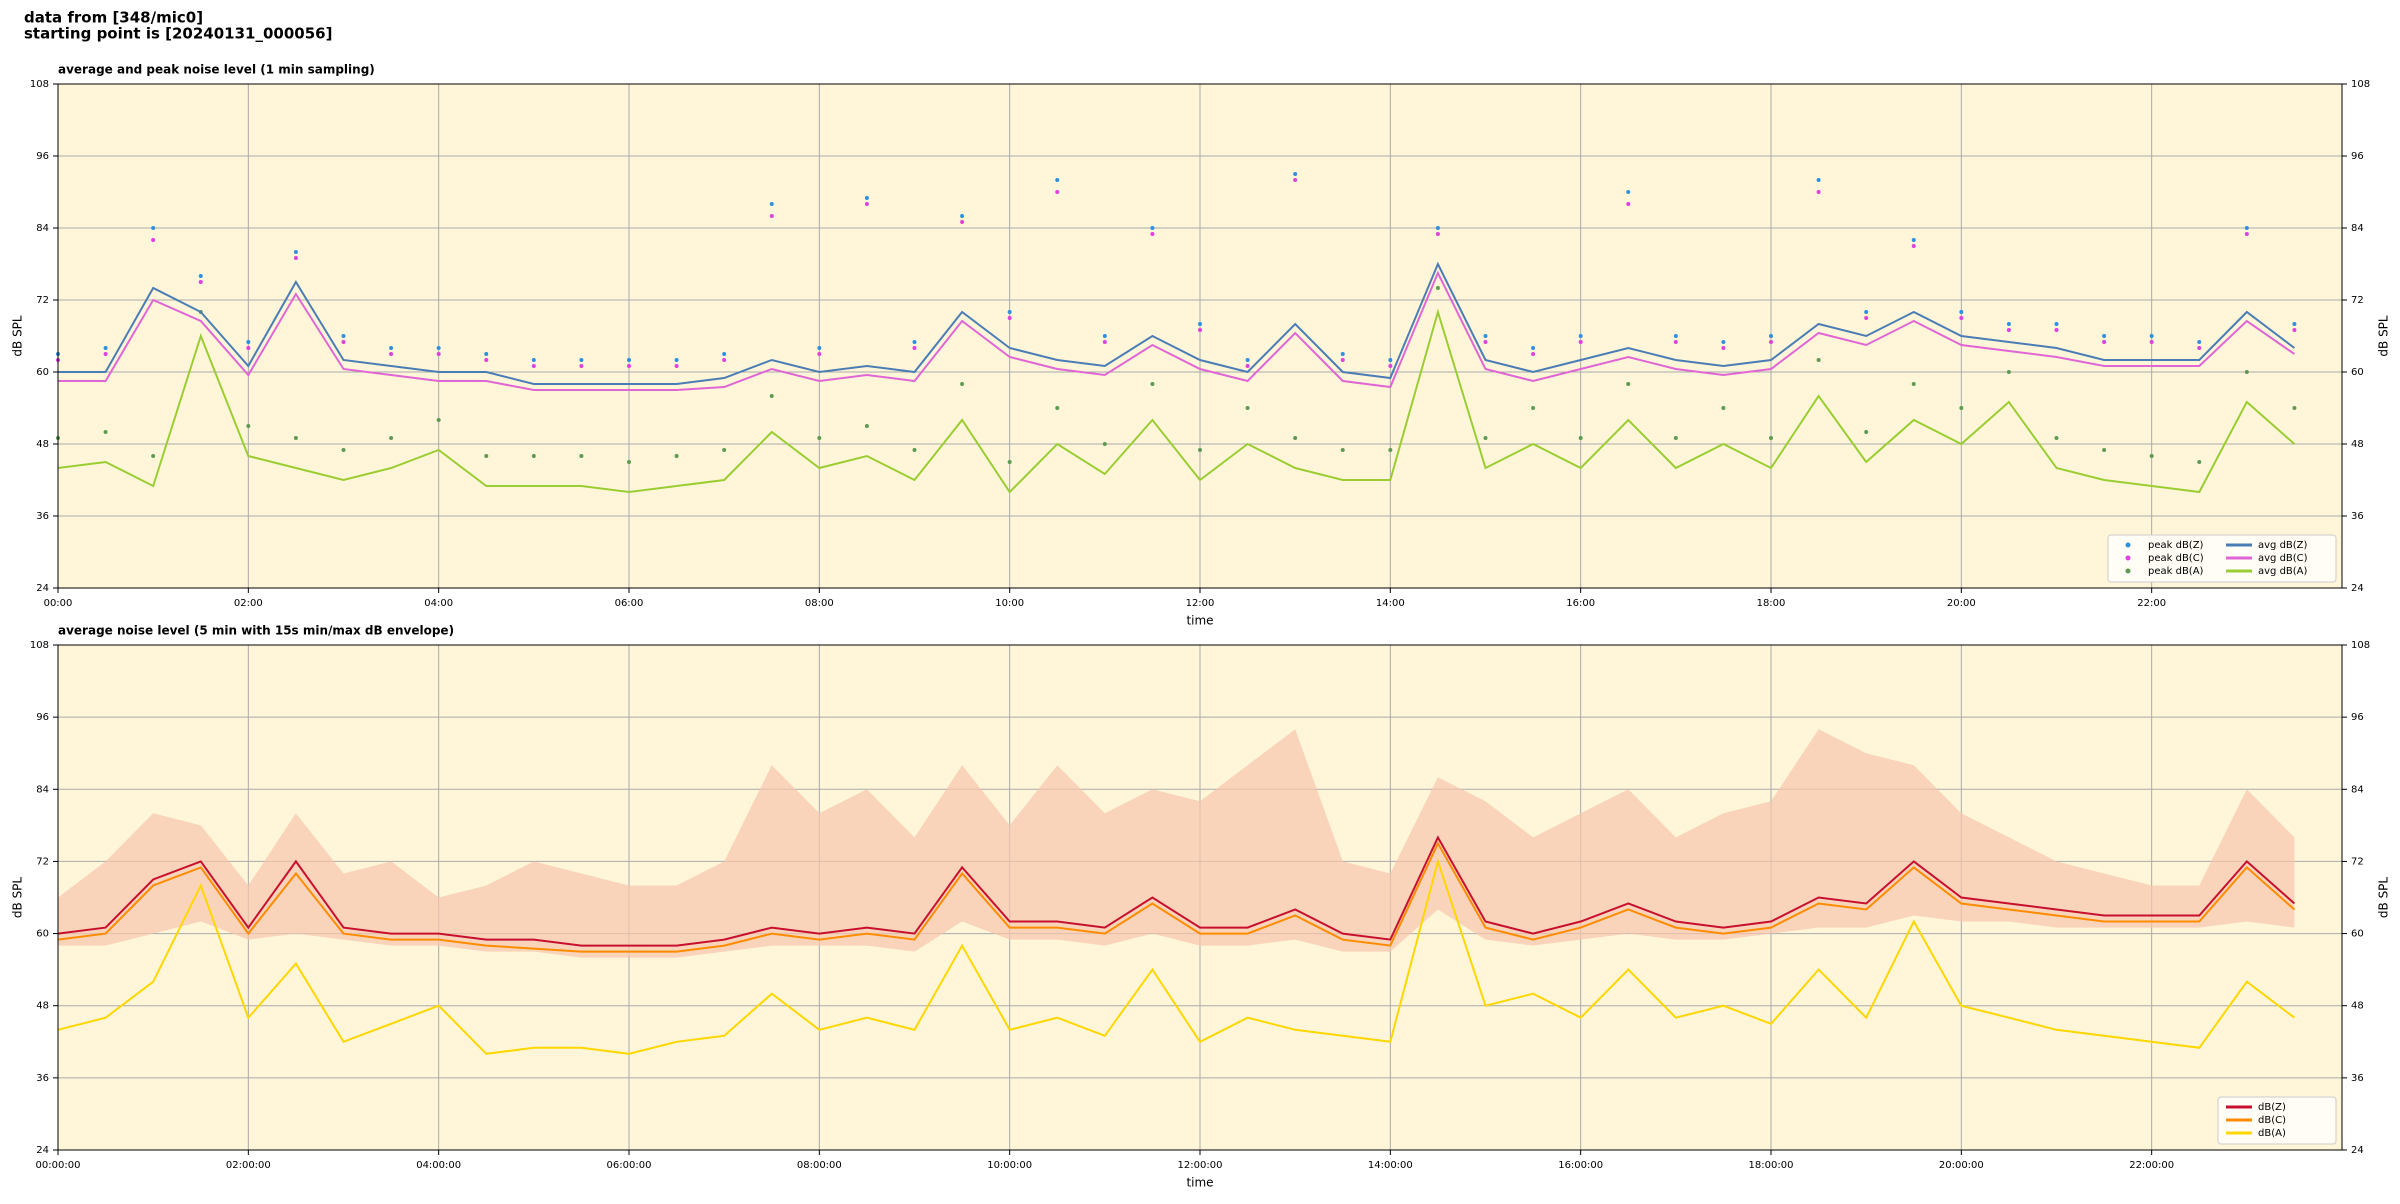 The height and width of the screenshot is (1204, 2400). I want to click on x-tick-label: 10:00:00, so click(1009, 1165).